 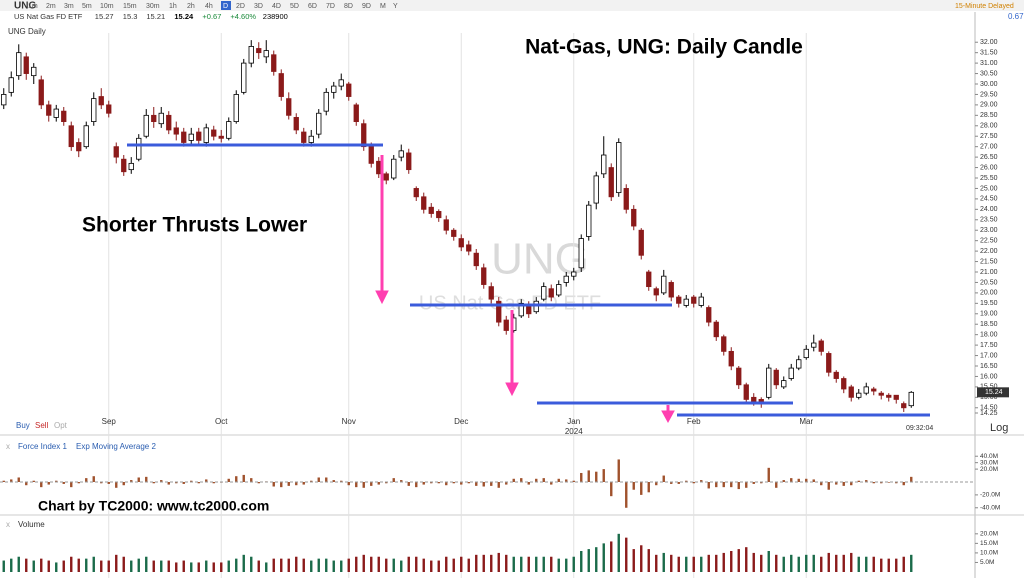 What do you see at coordinates (395, 6) in the screenshot?
I see `timeframe-button: Y` at bounding box center [395, 6].